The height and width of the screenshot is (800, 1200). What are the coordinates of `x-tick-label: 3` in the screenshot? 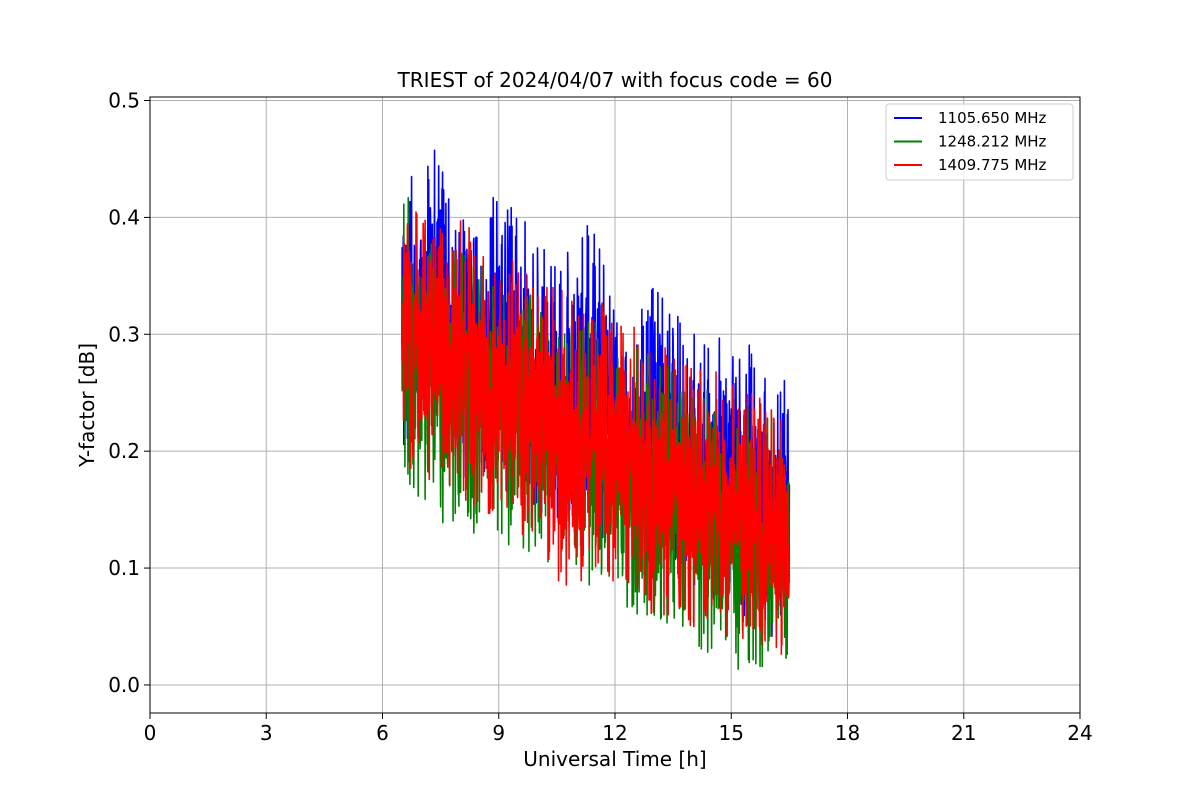 It's located at (266, 733).